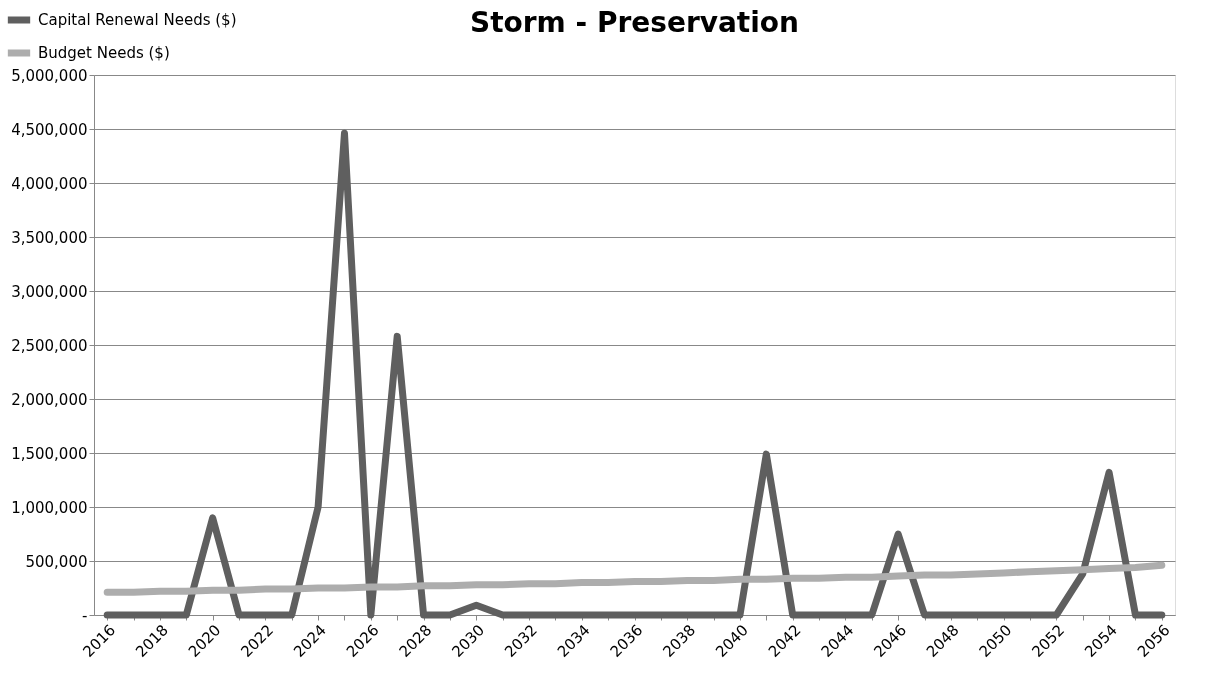 The height and width of the screenshot is (684, 1210). Describe the element at coordinates (56, 561) in the screenshot. I see `y-tick-label: 500,000` at that location.